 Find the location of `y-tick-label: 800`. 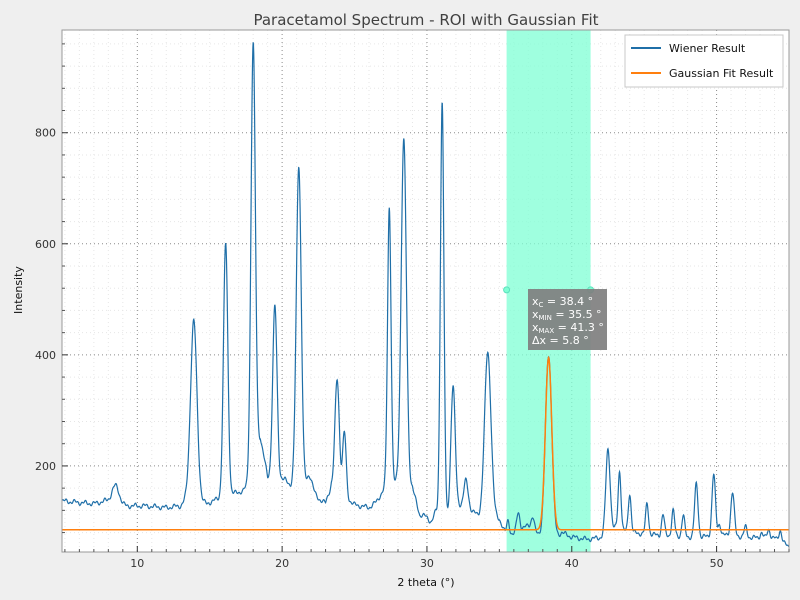

y-tick-label: 800 is located at coordinates (45, 133).